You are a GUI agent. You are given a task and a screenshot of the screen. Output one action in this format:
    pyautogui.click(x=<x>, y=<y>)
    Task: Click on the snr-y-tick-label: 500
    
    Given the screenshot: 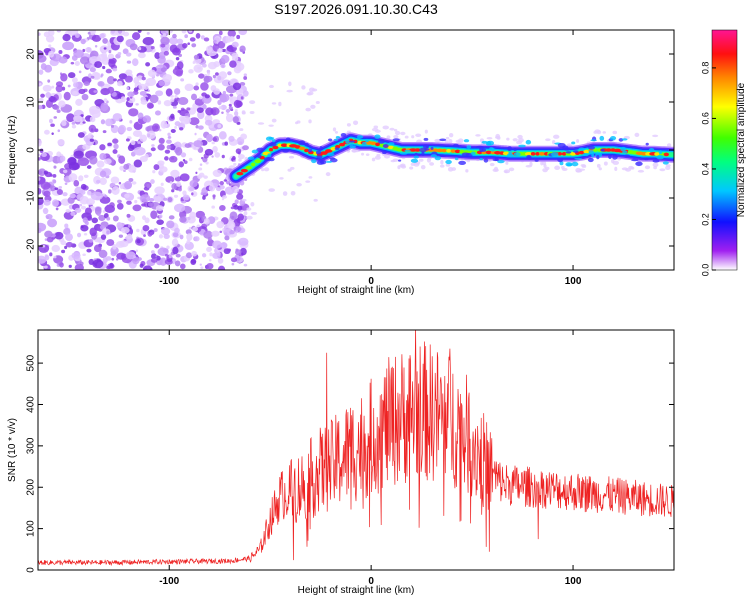 What is the action you would take?
    pyautogui.click(x=31, y=362)
    